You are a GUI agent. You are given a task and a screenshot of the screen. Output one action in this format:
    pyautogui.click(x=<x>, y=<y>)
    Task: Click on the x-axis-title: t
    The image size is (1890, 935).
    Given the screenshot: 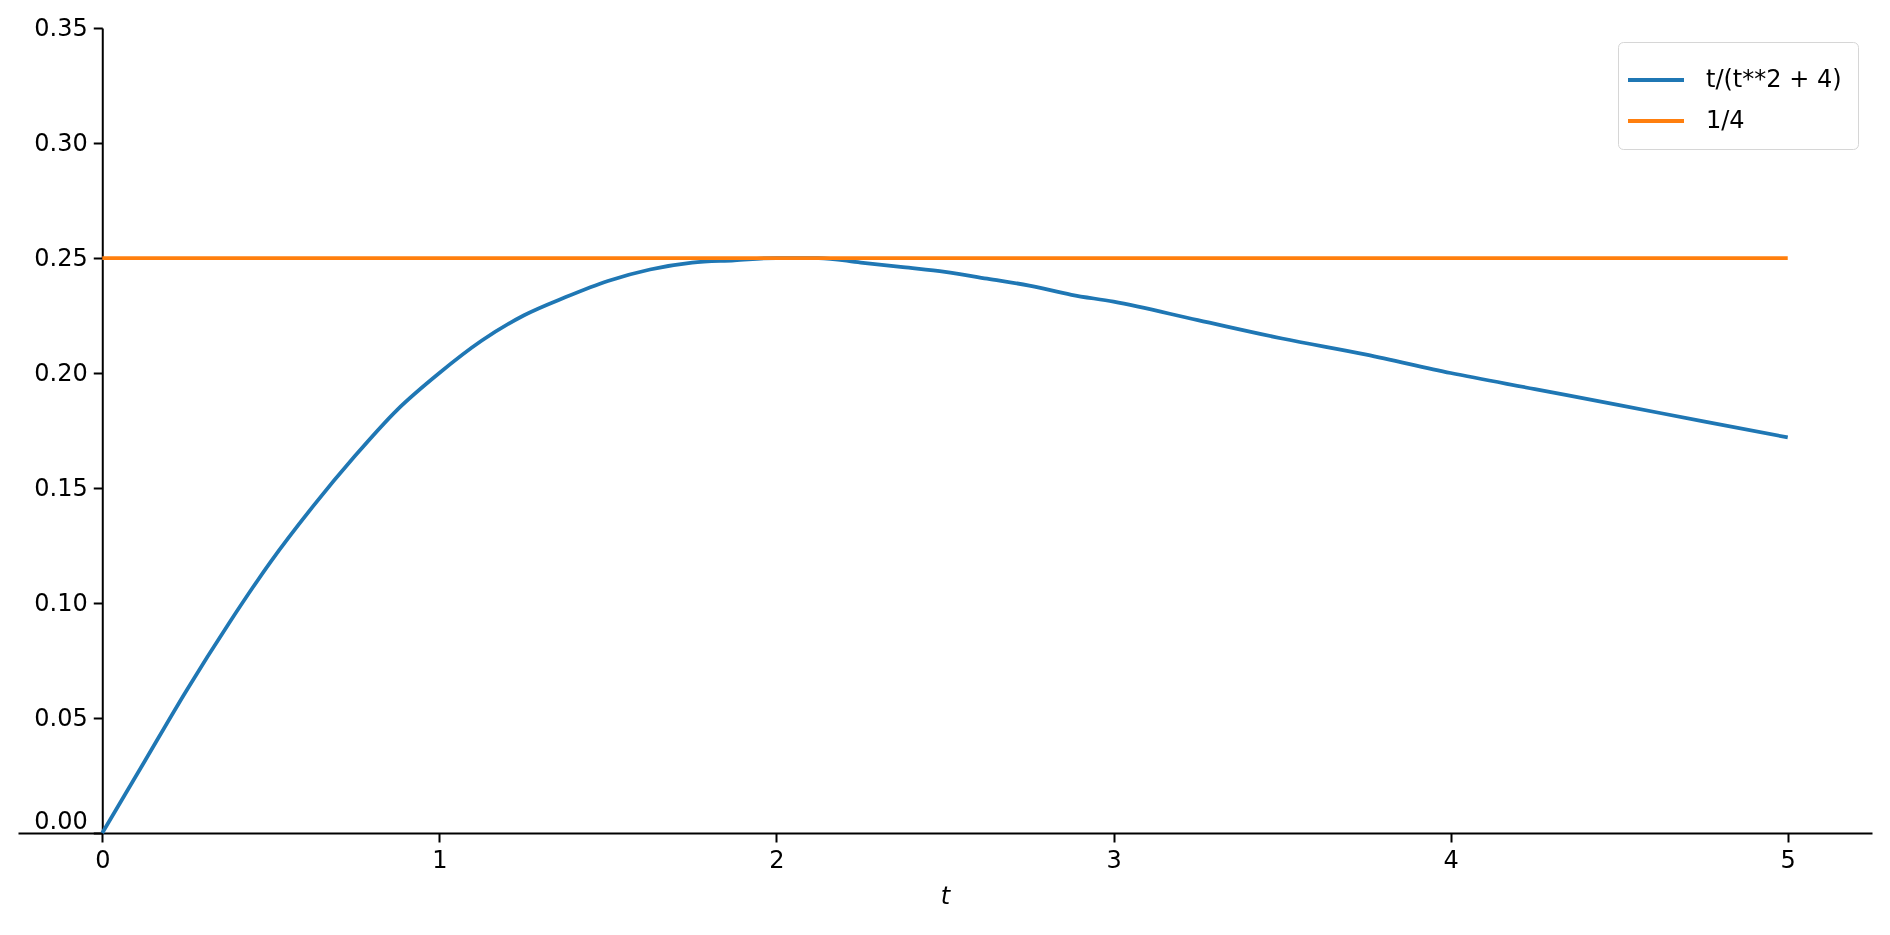 What is the action you would take?
    pyautogui.click(x=946, y=895)
    